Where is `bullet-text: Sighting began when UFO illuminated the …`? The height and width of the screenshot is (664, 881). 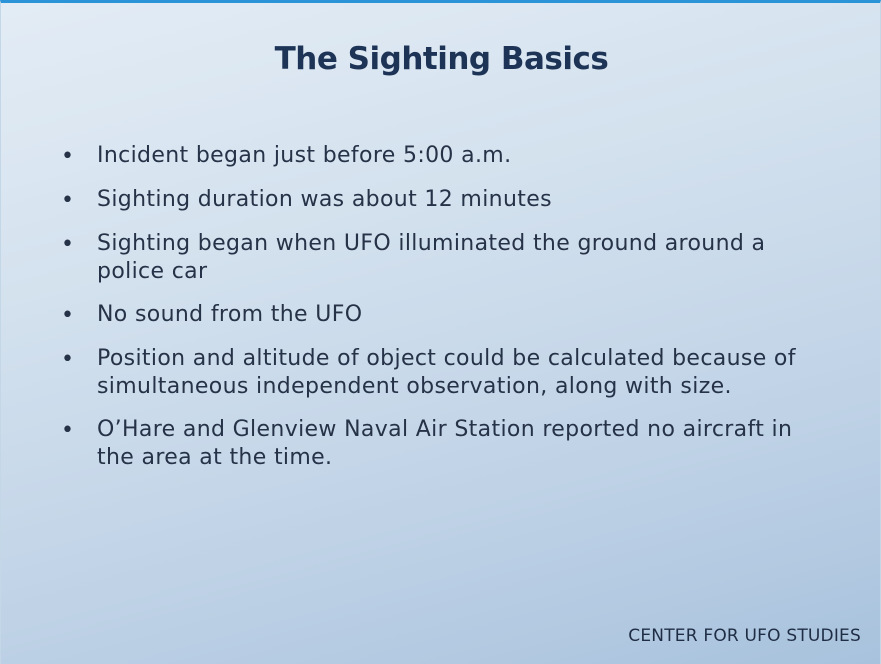
bullet-text: Sighting began when UFO illuminated the … is located at coordinates (431, 257).